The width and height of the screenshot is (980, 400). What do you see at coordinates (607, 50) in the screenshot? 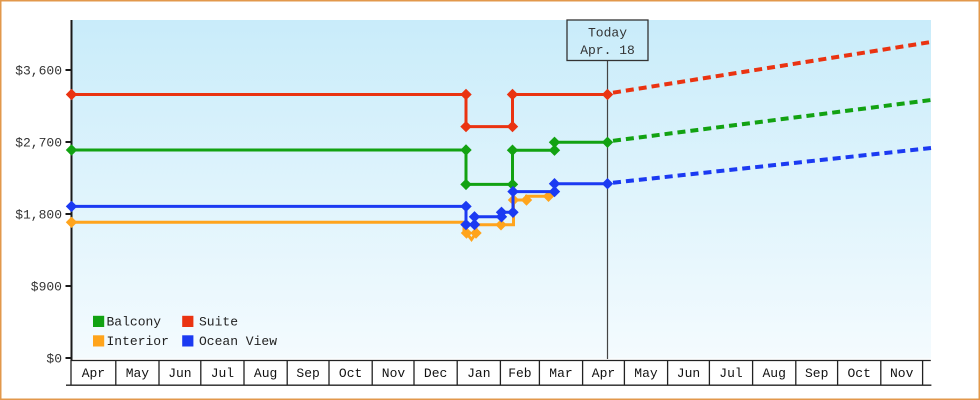
I see `svg-text: Apr. 18` at bounding box center [607, 50].